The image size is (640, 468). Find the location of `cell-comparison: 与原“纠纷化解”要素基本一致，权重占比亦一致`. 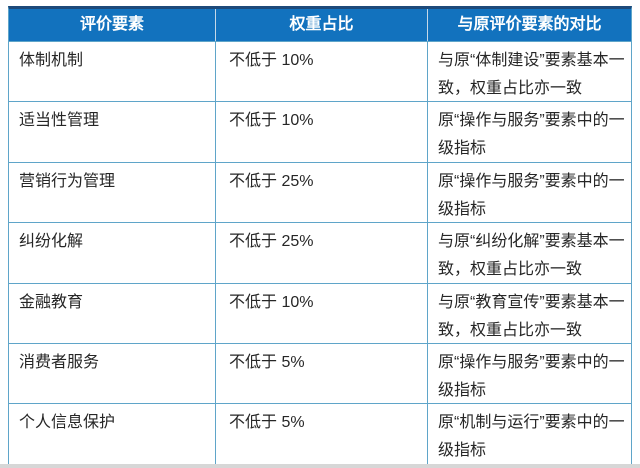

cell-comparison: 与原“纠纷化解”要素基本一致，权重占比亦一致 is located at coordinates (531, 256).